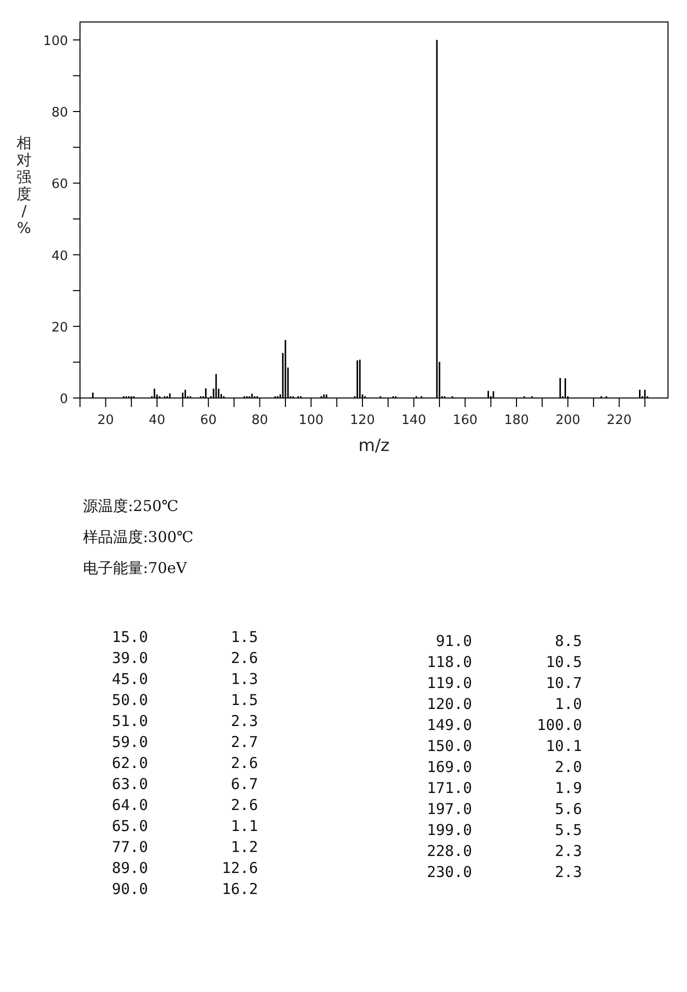 The height and width of the screenshot is (992, 687). What do you see at coordinates (59, 184) in the screenshot?
I see `y-tick-label: 60` at bounding box center [59, 184].